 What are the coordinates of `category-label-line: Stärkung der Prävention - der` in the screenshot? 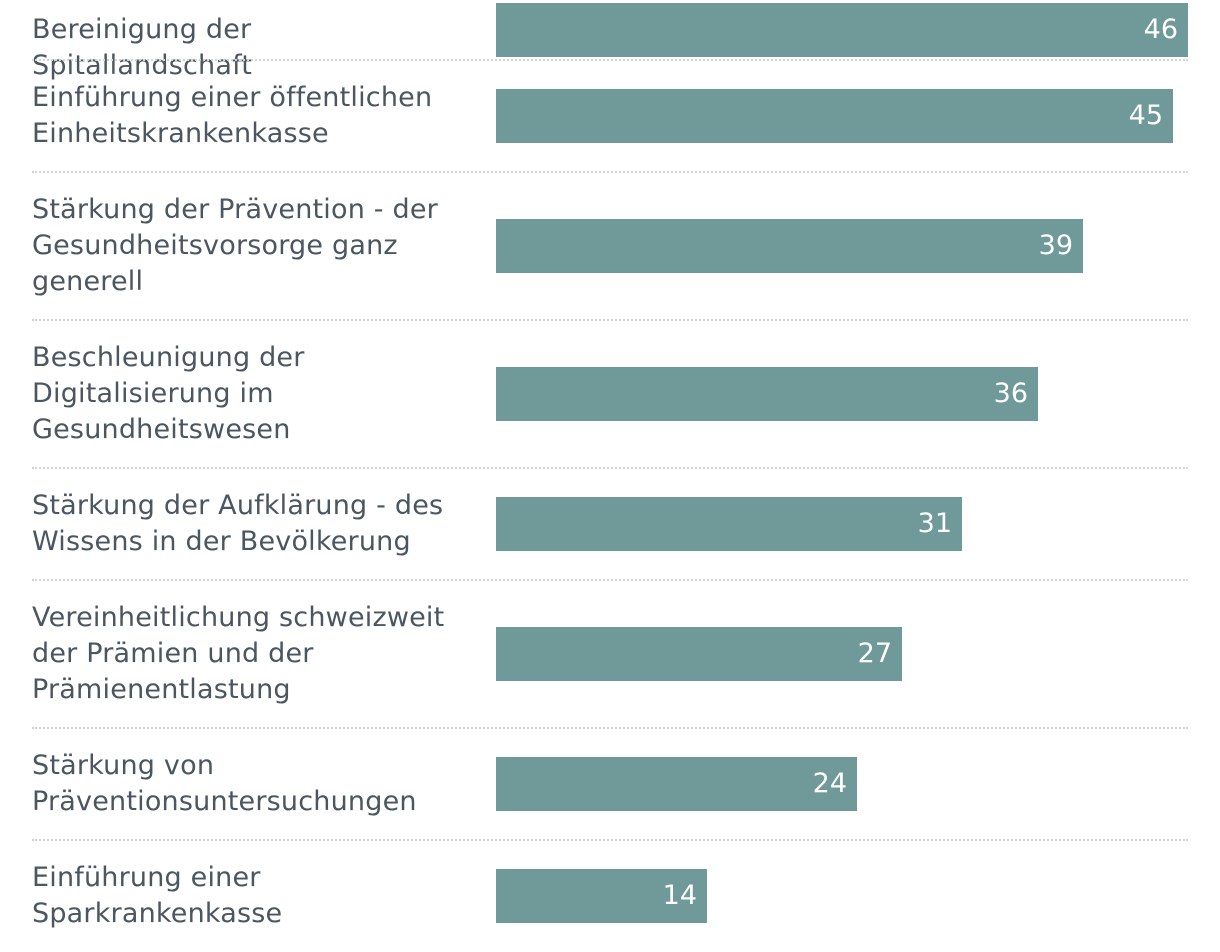 It's located at (235, 209).